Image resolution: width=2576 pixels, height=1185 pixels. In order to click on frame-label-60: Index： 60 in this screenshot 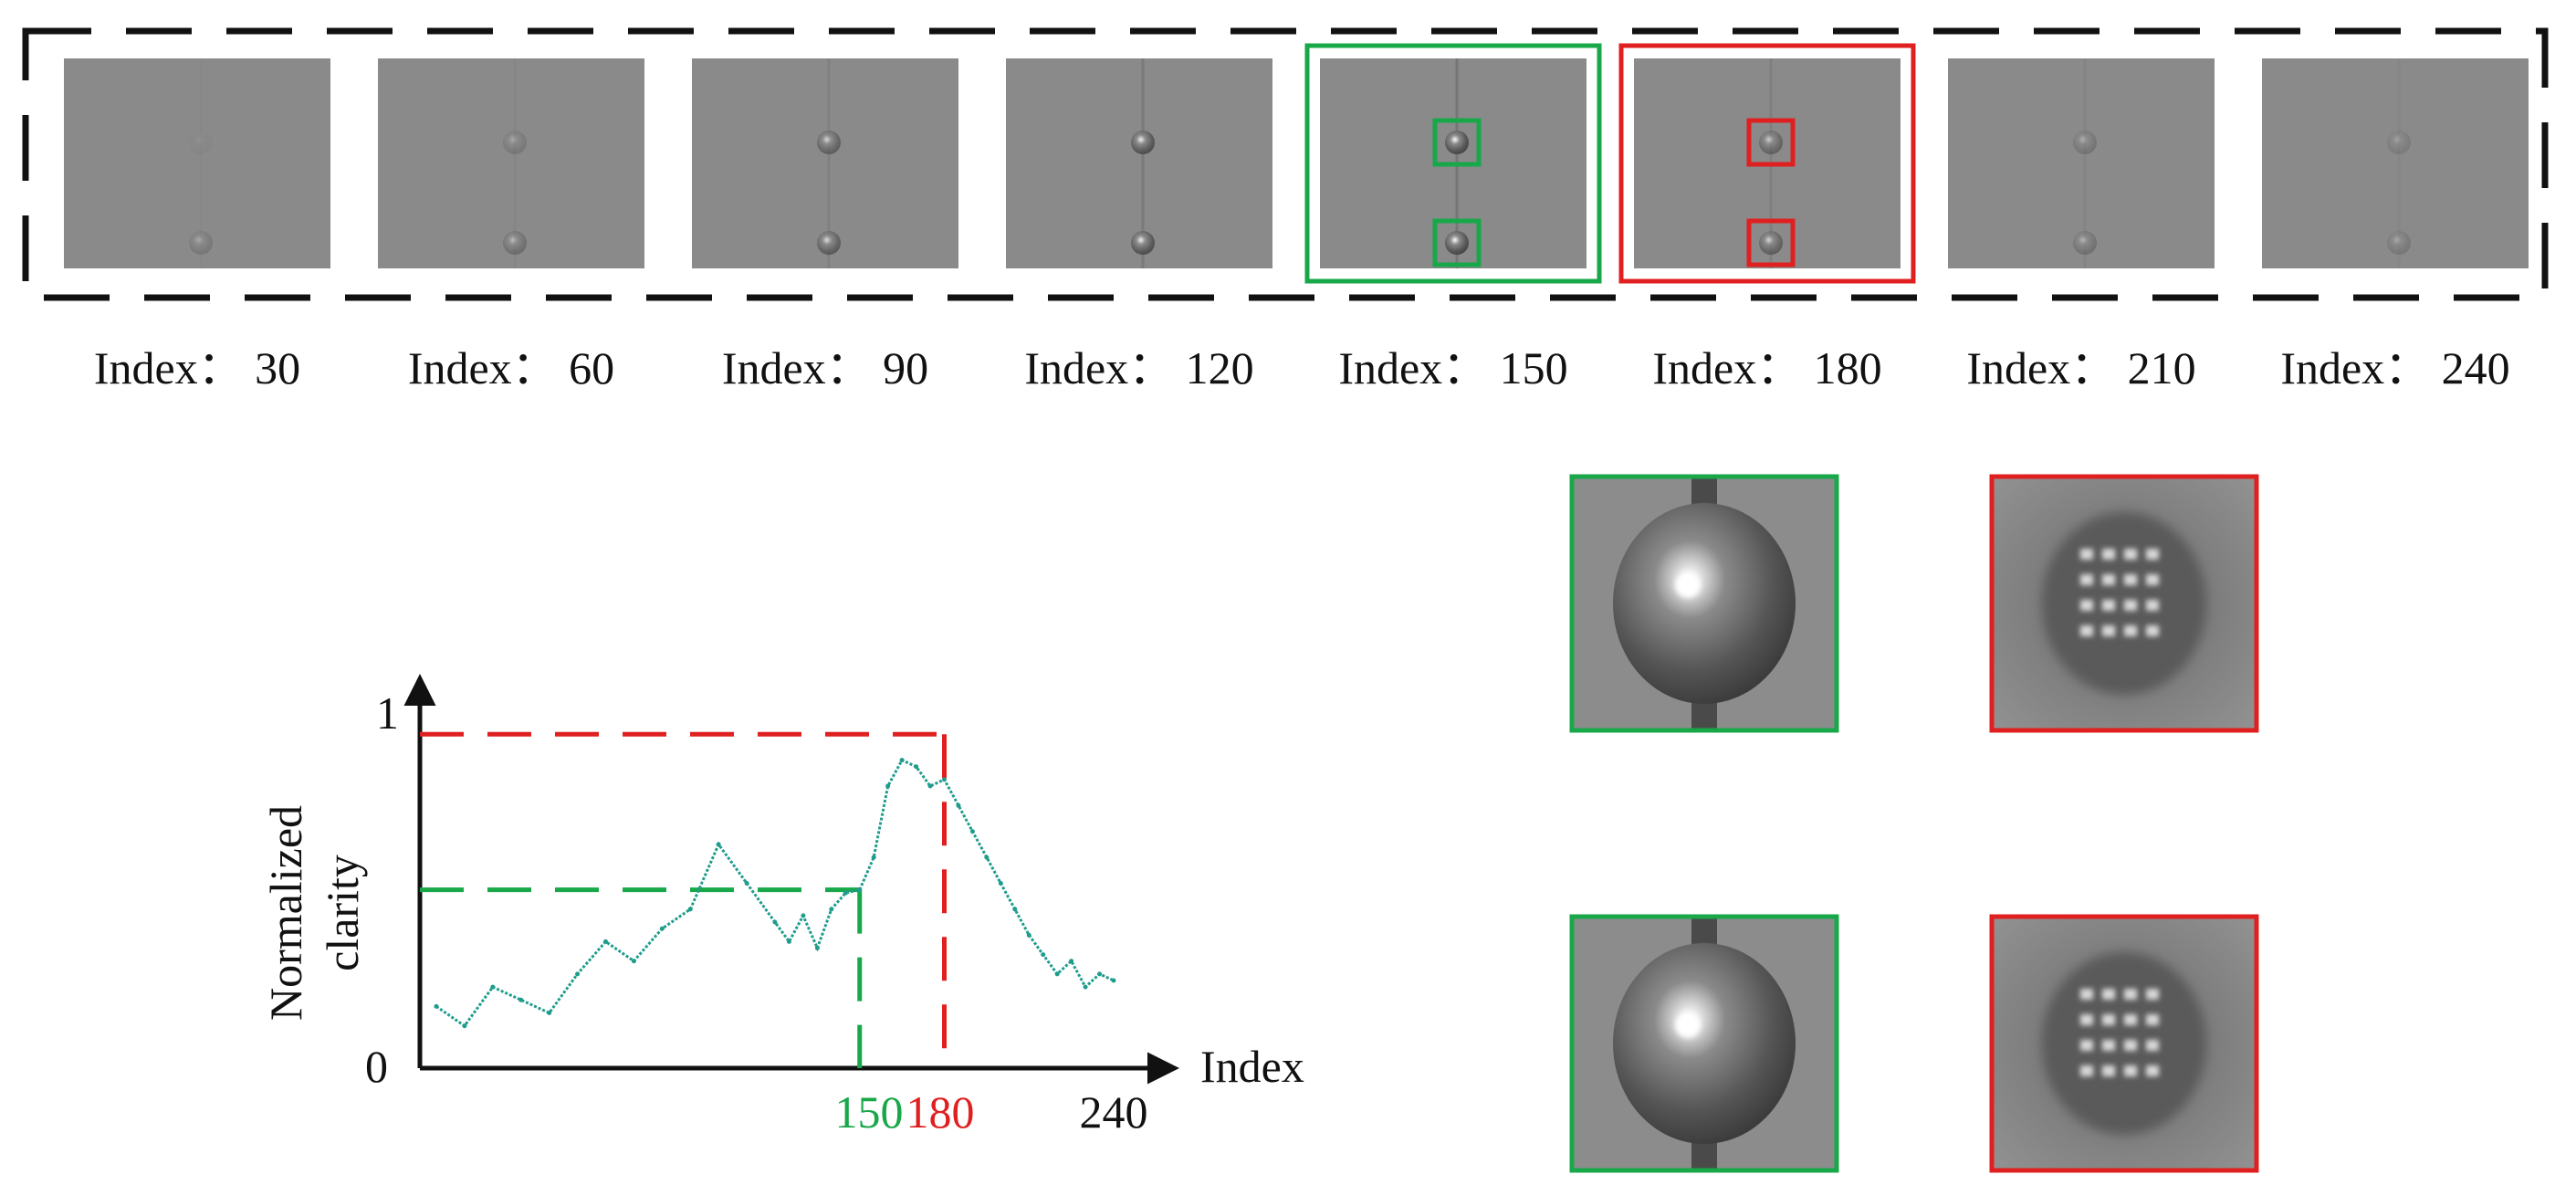, I will do `click(511, 367)`.